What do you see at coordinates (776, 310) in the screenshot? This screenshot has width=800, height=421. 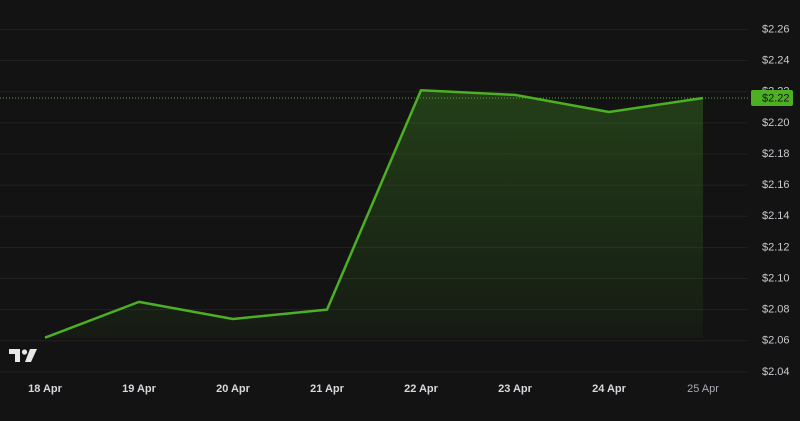 I see `y-tick-label: $2.08` at bounding box center [776, 310].